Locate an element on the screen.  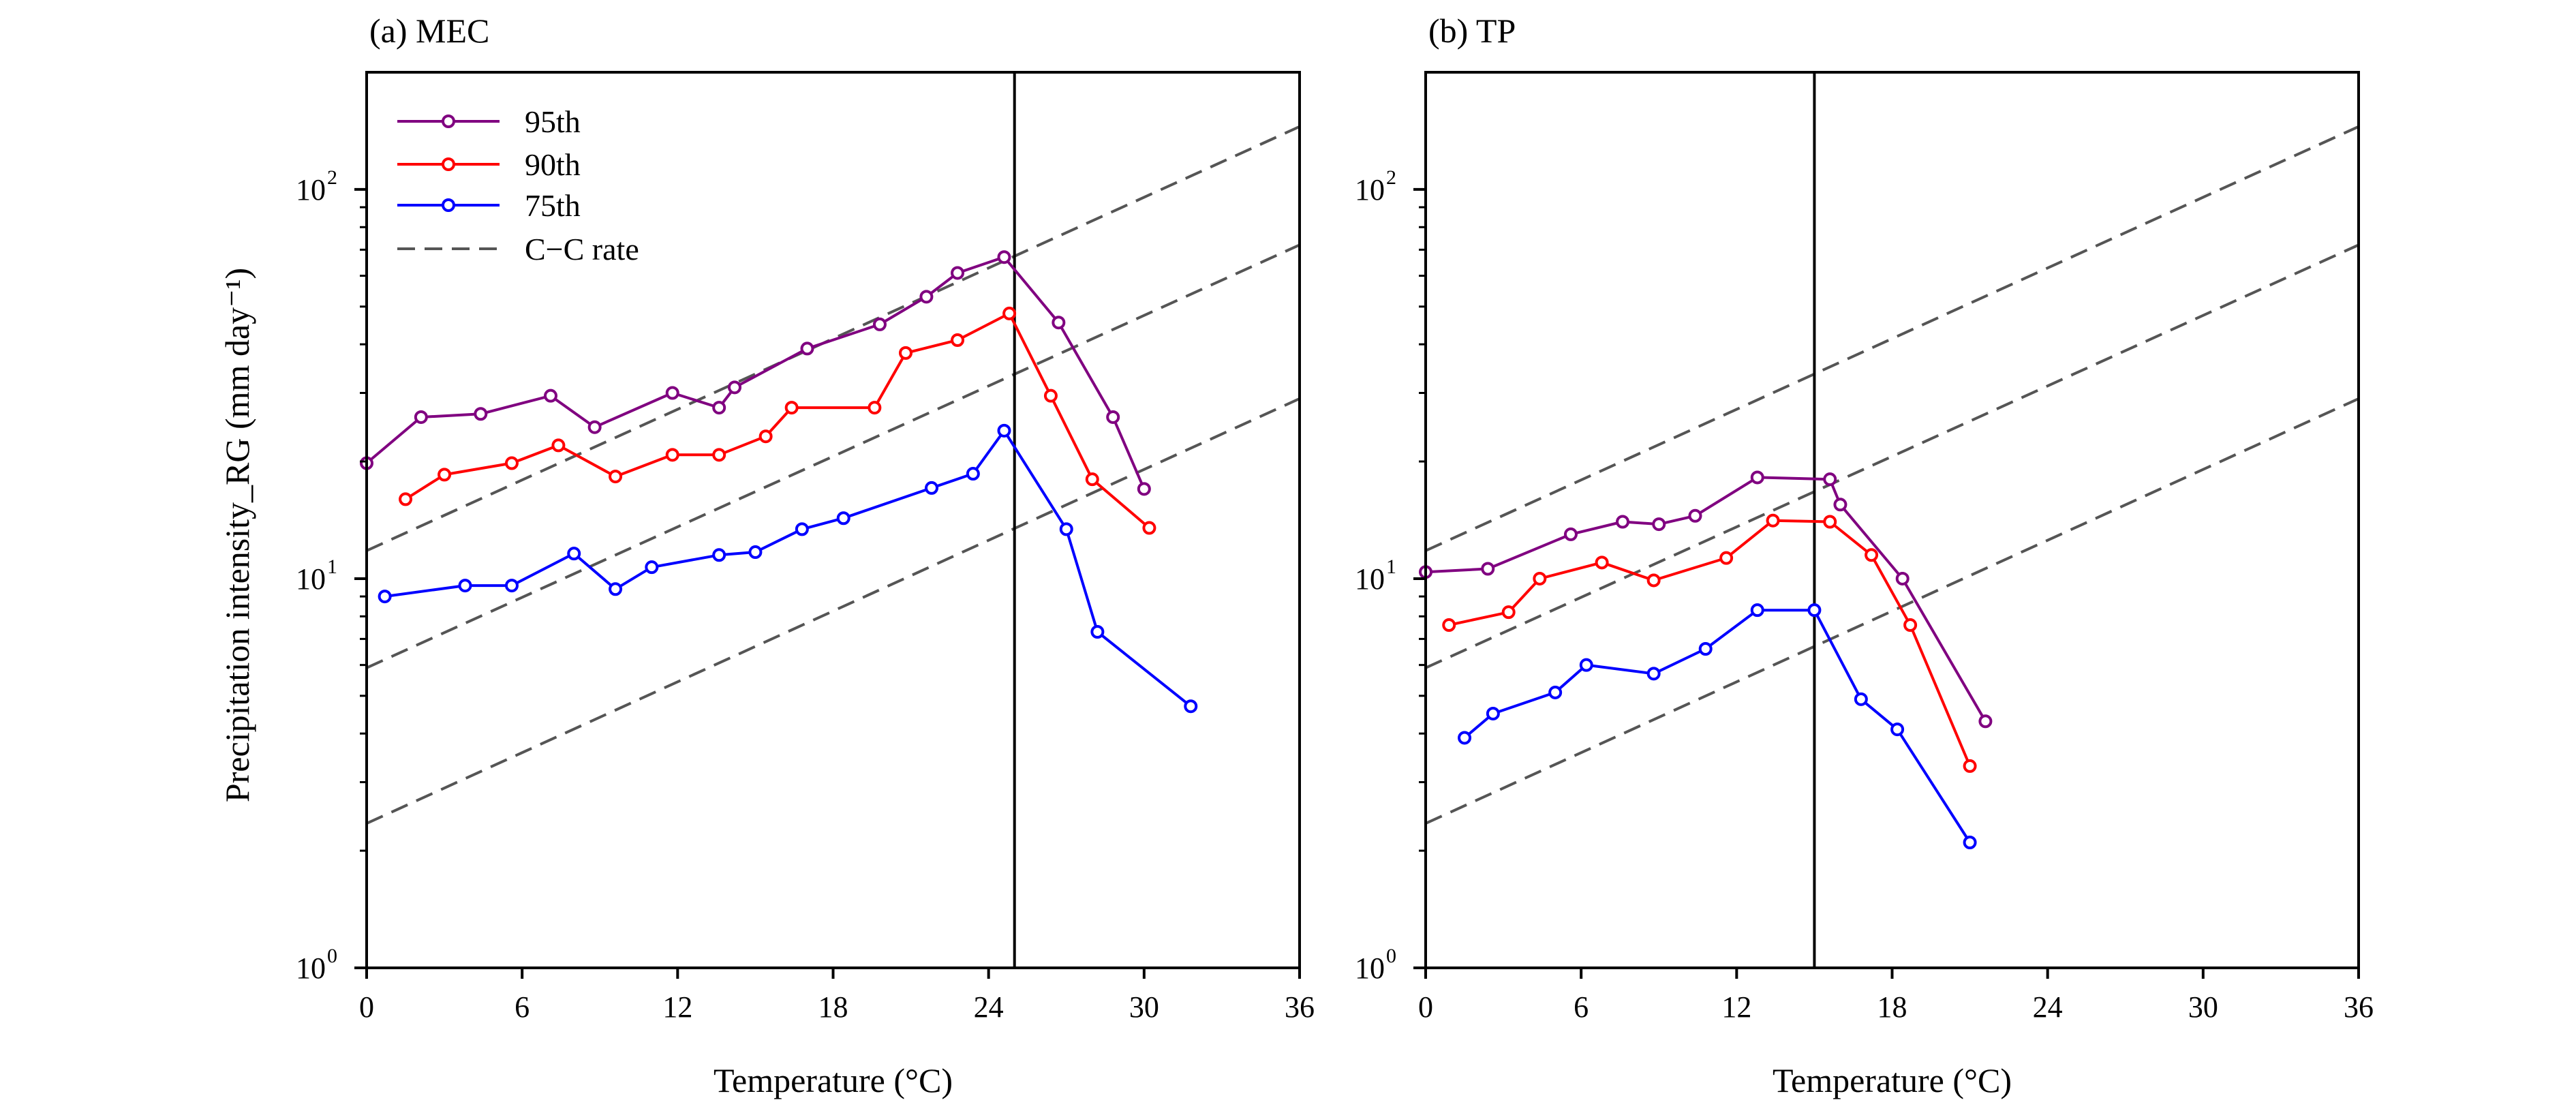
legend: 95th 90th 75th C−C rate is located at coordinates (518, 185).